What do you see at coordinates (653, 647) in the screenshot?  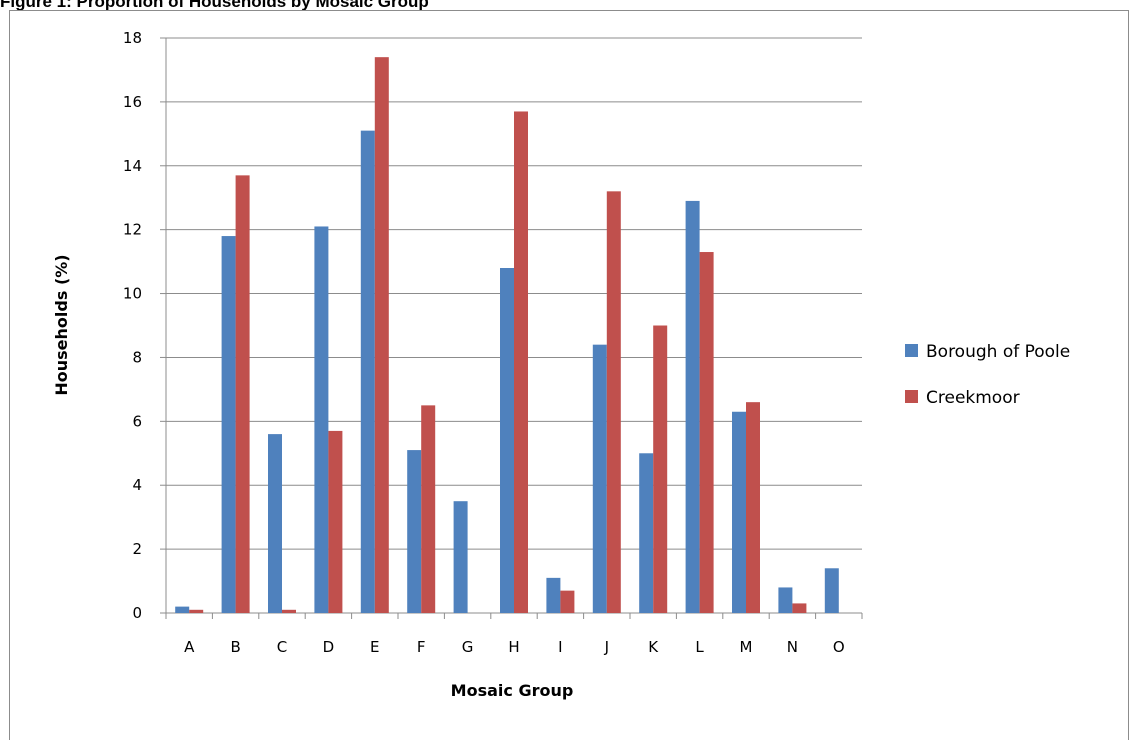 I see `x-tick-label: K` at bounding box center [653, 647].